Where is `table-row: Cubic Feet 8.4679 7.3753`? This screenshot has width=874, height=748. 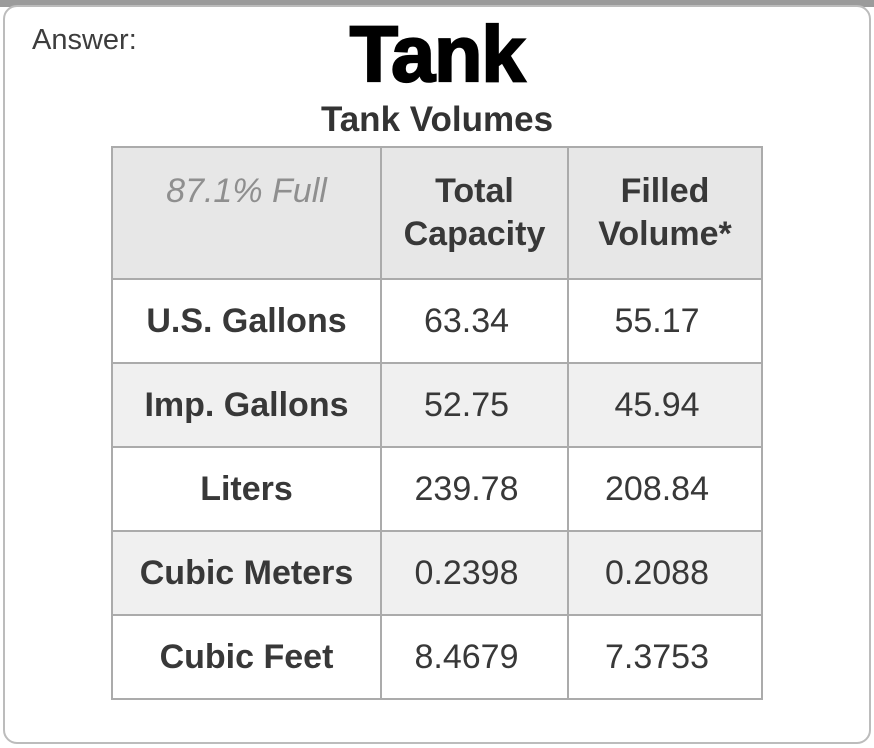
table-row: Cubic Feet 8.4679 7.3753 is located at coordinates (437, 657).